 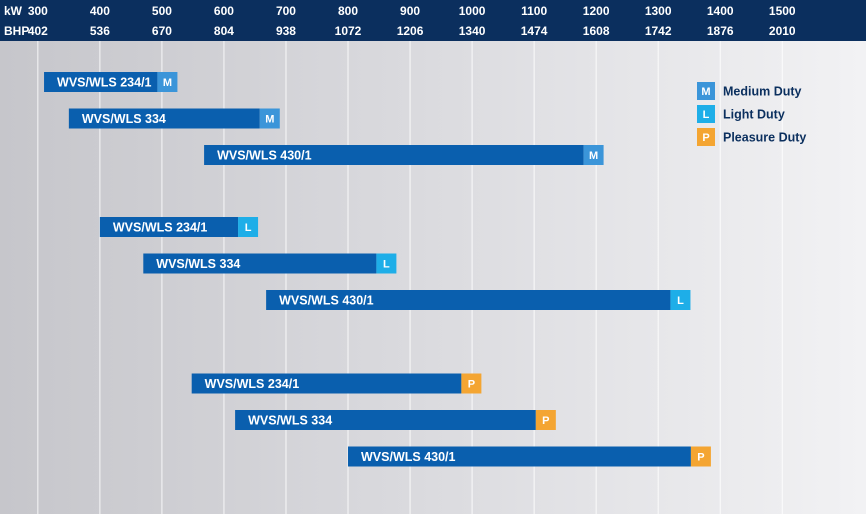 I want to click on kw-tick-label: 1300, so click(x=658, y=11).